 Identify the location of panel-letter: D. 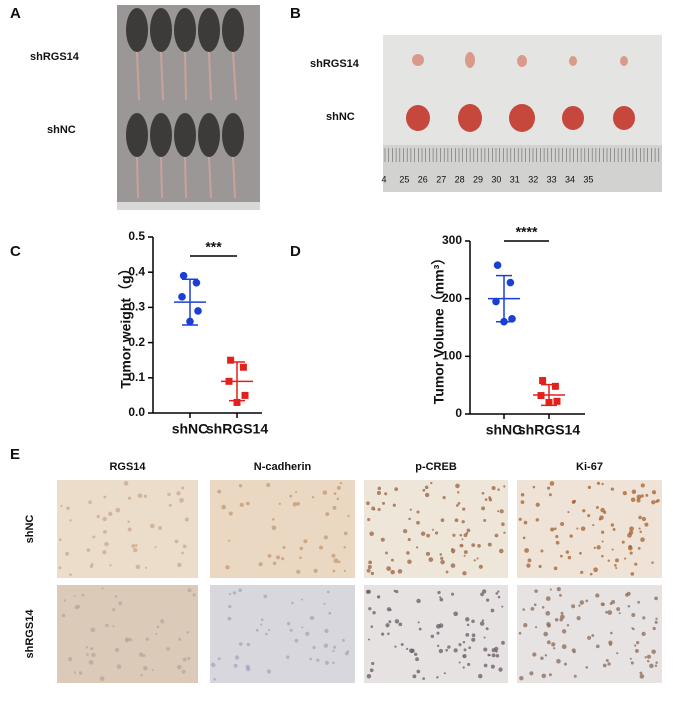
(295, 251).